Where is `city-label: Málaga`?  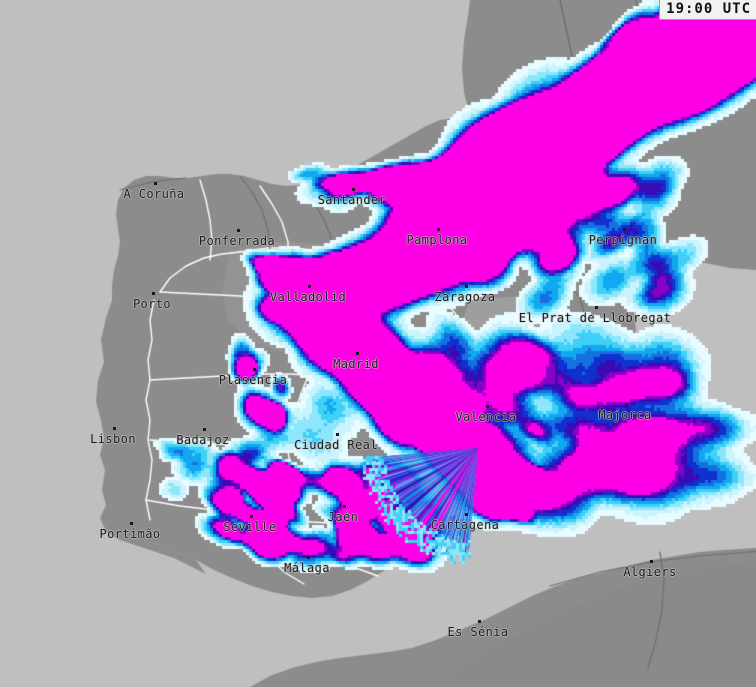
city-label: Málaga is located at coordinates (307, 568).